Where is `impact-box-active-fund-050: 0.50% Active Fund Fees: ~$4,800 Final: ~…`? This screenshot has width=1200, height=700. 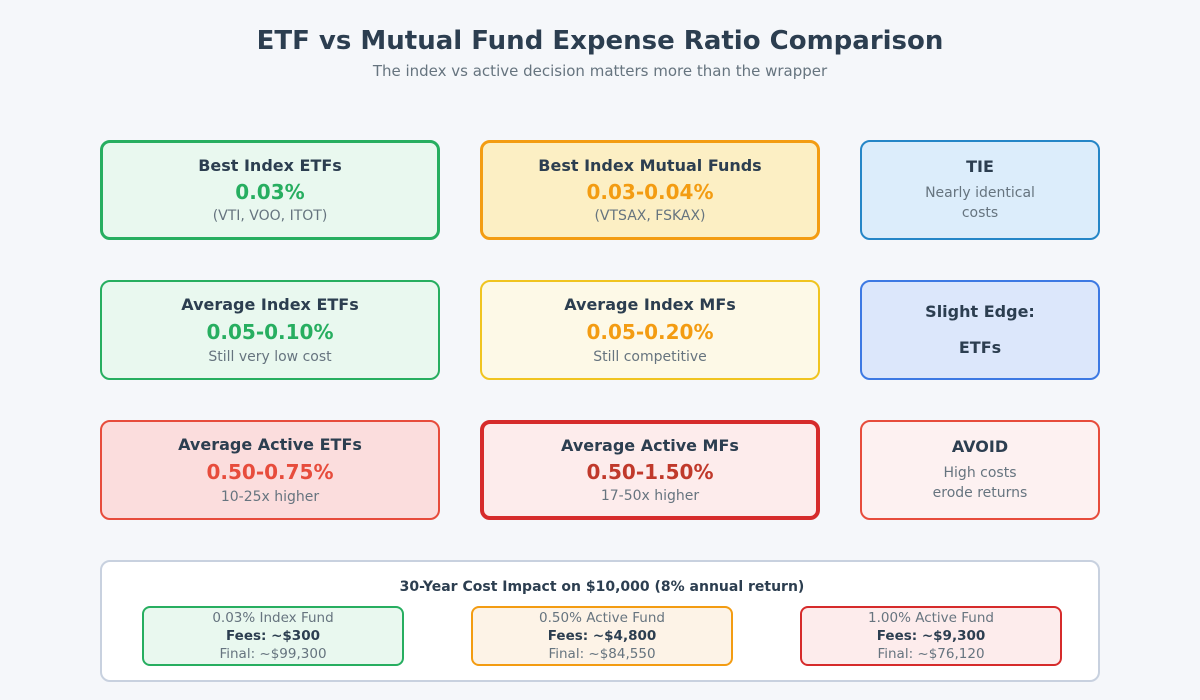
impact-box-active-fund-050: 0.50% Active Fund Fees: ~$4,800 Final: ~… is located at coordinates (602, 636).